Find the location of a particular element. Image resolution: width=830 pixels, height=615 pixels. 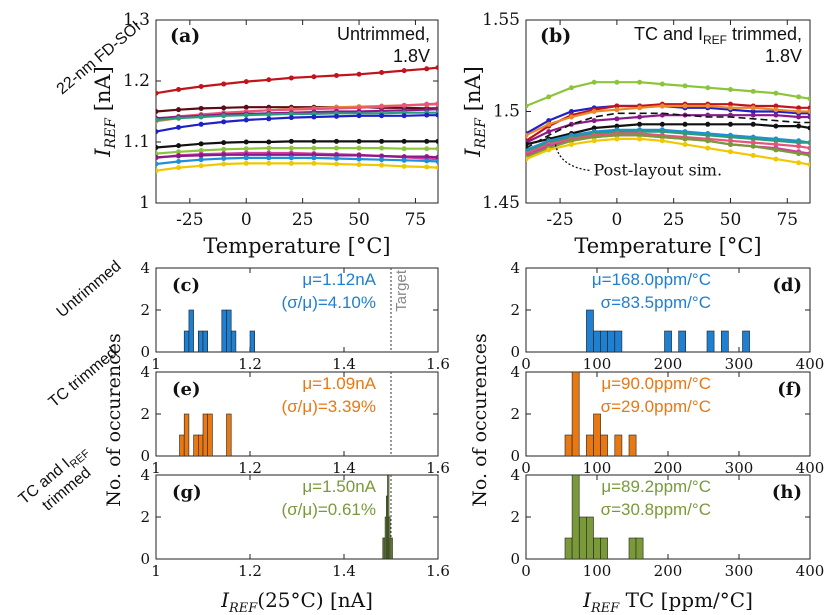

y-tick-label: 1.45 is located at coordinates (501, 203).